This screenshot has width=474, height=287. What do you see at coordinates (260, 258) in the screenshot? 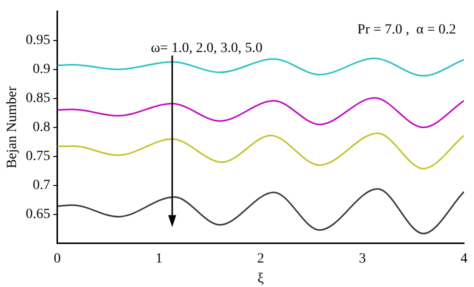
I see `x-tick-label: 2` at bounding box center [260, 258].